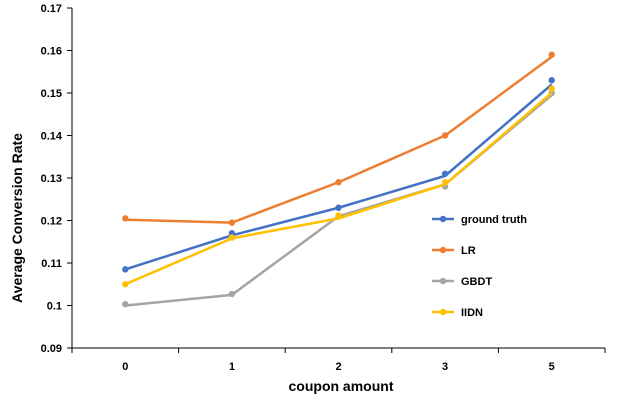 This screenshot has width=621, height=403. I want to click on y-tick-label: 0.11, so click(51, 264).